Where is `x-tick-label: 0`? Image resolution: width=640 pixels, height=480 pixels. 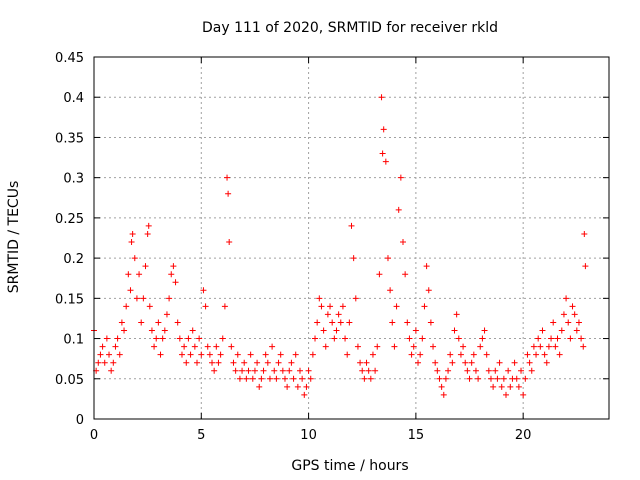 x-tick-label: 0 is located at coordinates (94, 435).